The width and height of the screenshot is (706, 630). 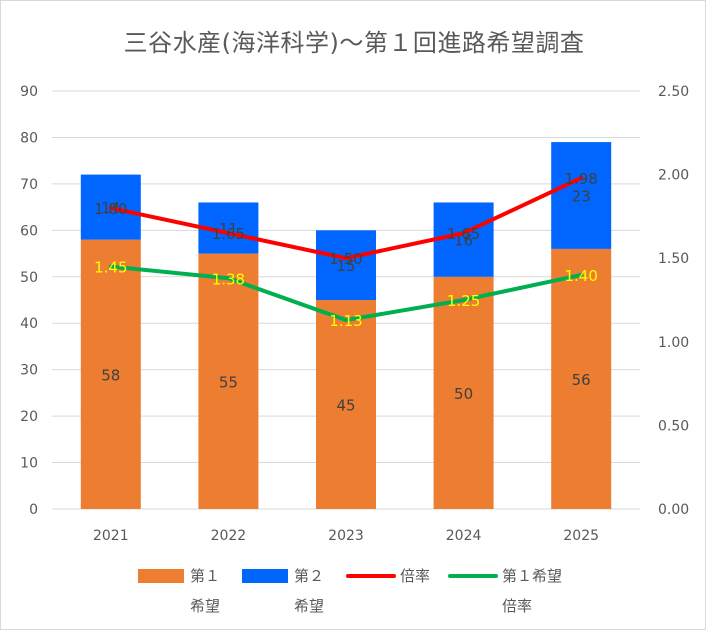 What do you see at coordinates (581, 536) in the screenshot?
I see `x-tick-label: 2025` at bounding box center [581, 536].